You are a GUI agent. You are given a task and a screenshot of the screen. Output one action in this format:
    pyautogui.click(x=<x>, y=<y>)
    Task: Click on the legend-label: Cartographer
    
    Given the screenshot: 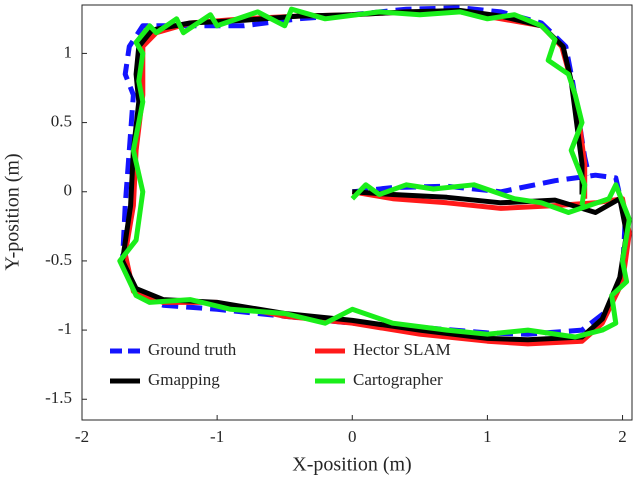 What is the action you would take?
    pyautogui.click(x=398, y=379)
    